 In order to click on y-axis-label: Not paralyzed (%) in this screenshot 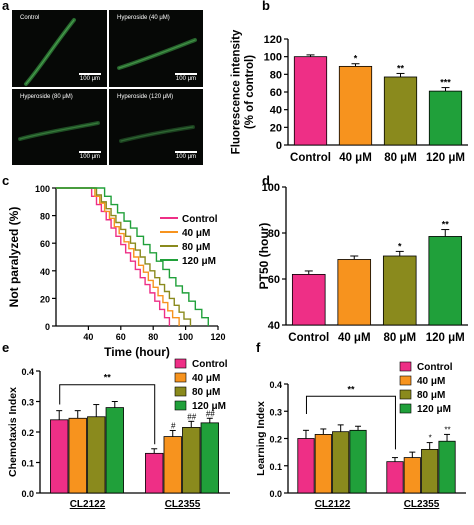, I will do `click(14, 257)`.